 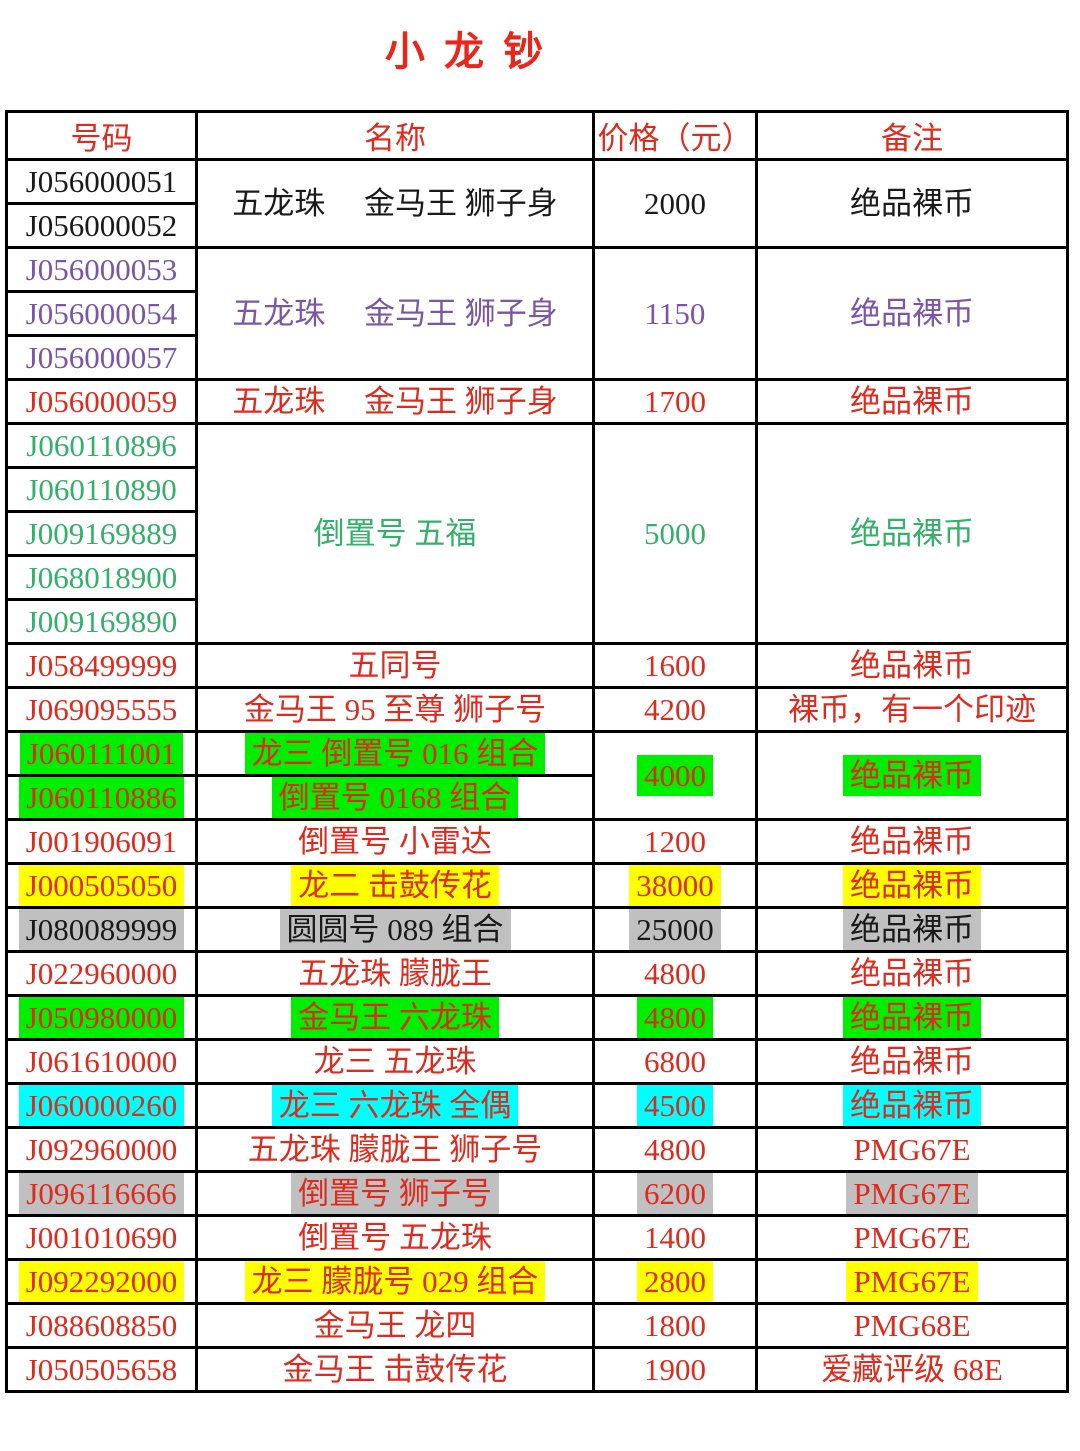 What do you see at coordinates (101, 135) in the screenshot?
I see `column-header-number: 号码` at bounding box center [101, 135].